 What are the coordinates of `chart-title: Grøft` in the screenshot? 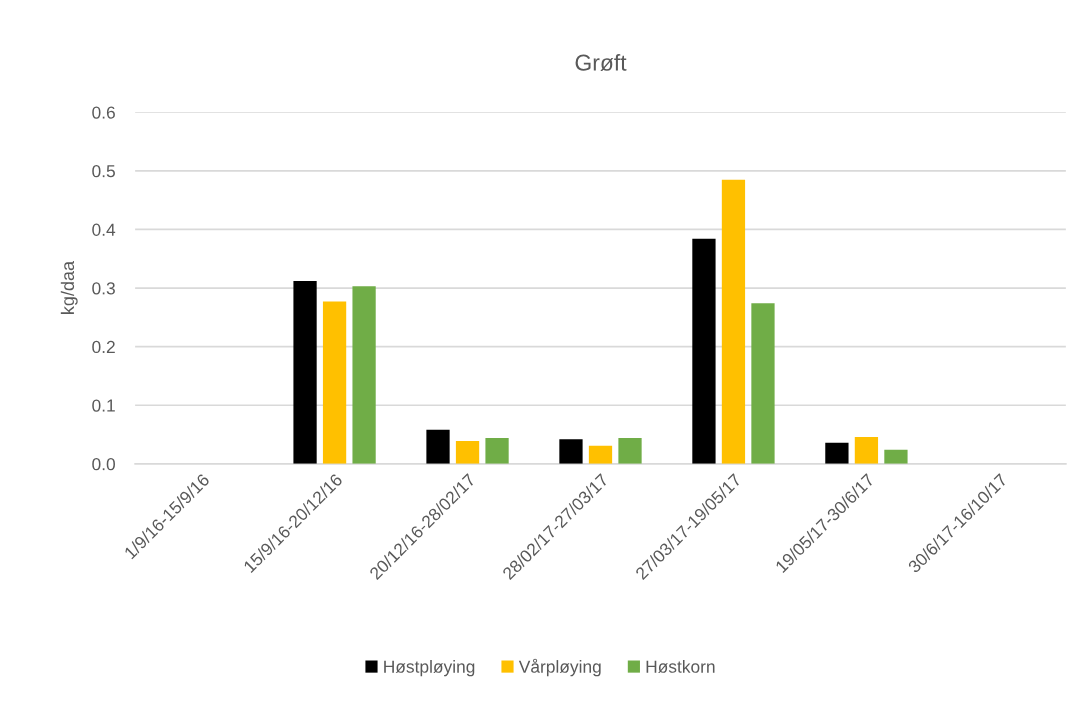 It's located at (601, 63).